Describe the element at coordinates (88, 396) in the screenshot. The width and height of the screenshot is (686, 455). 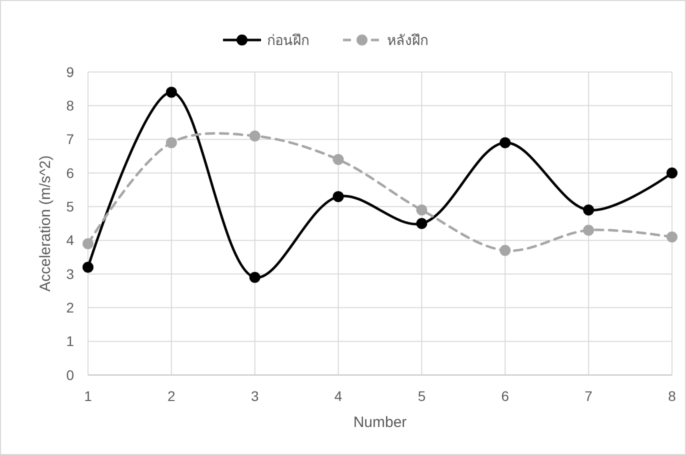
I see `x-tick-label: 1` at that location.